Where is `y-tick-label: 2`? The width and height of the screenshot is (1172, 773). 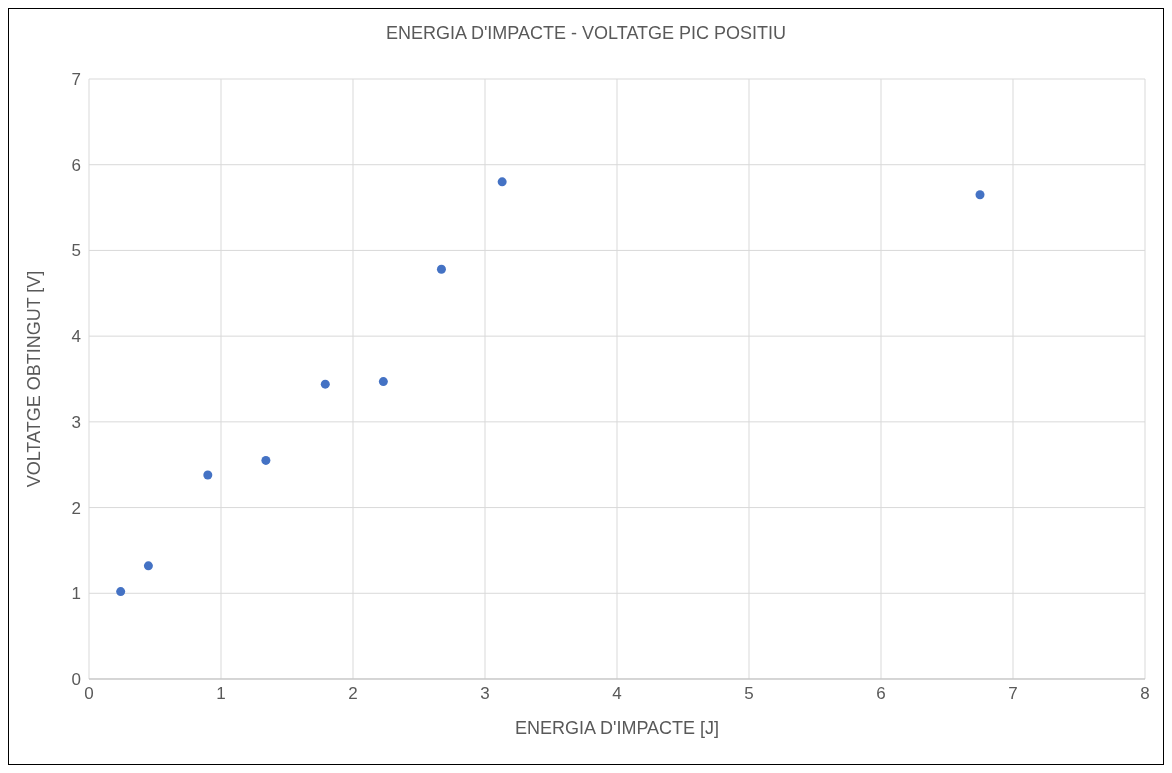
y-tick-label: 2 is located at coordinates (76, 508).